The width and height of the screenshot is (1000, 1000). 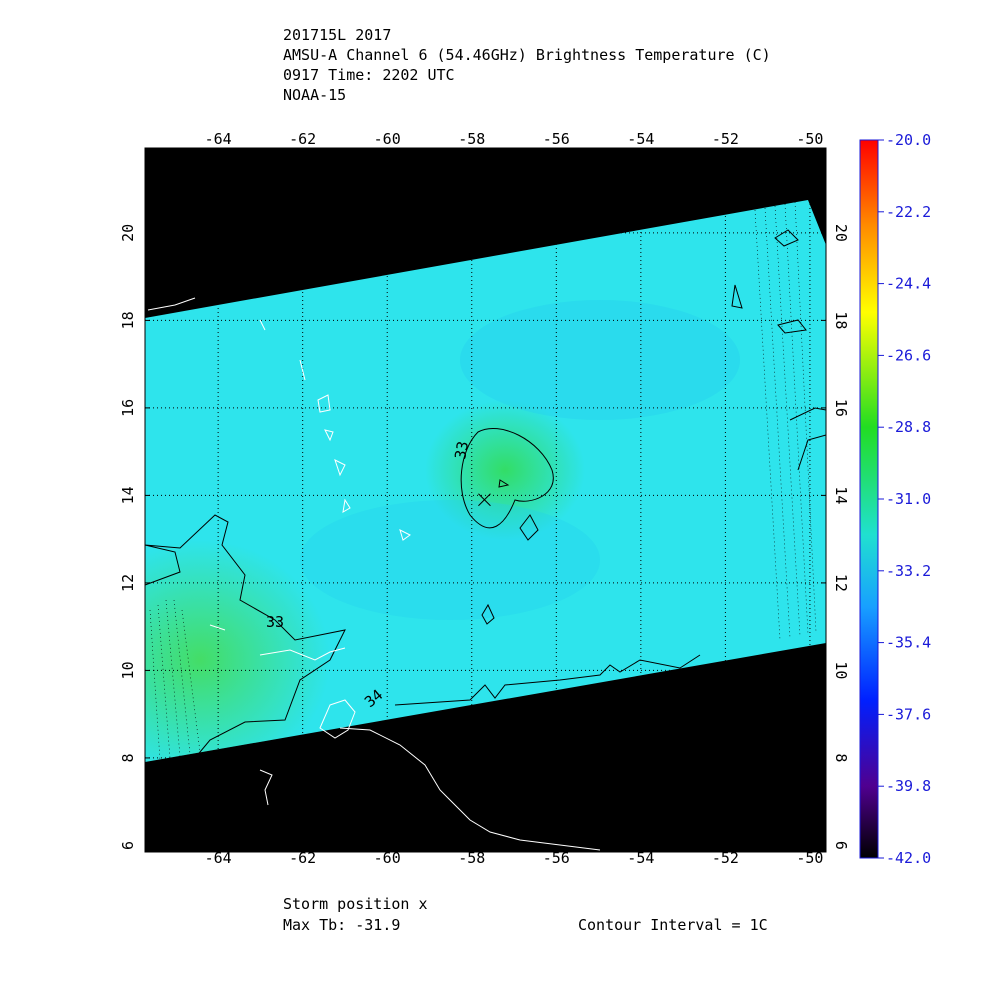 What do you see at coordinates (908, 643) in the screenshot?
I see `colorbar-label: -35.4` at bounding box center [908, 643].